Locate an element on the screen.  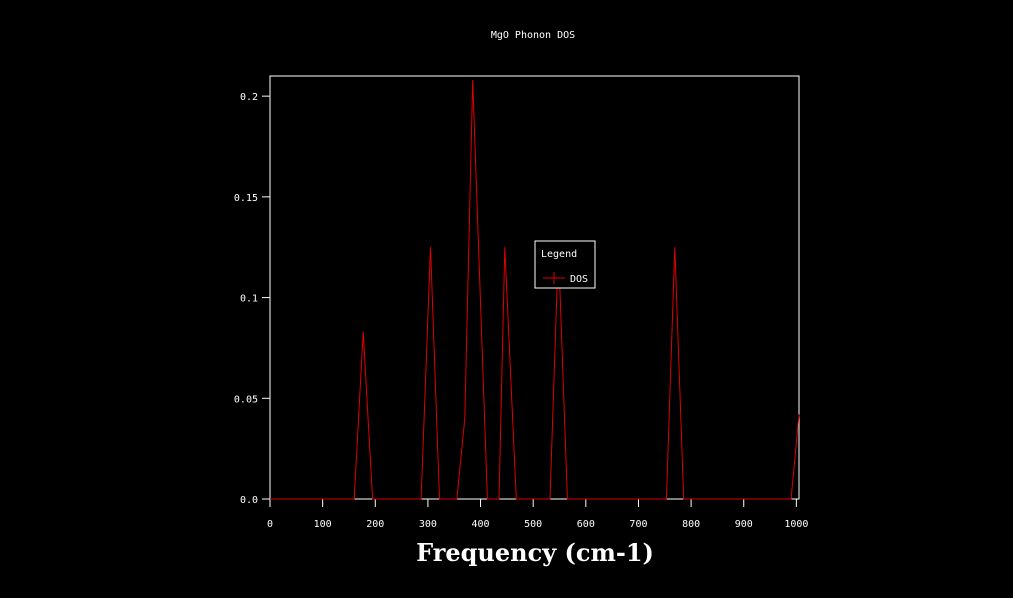
x-tick-label: 100 is located at coordinates (323, 524).